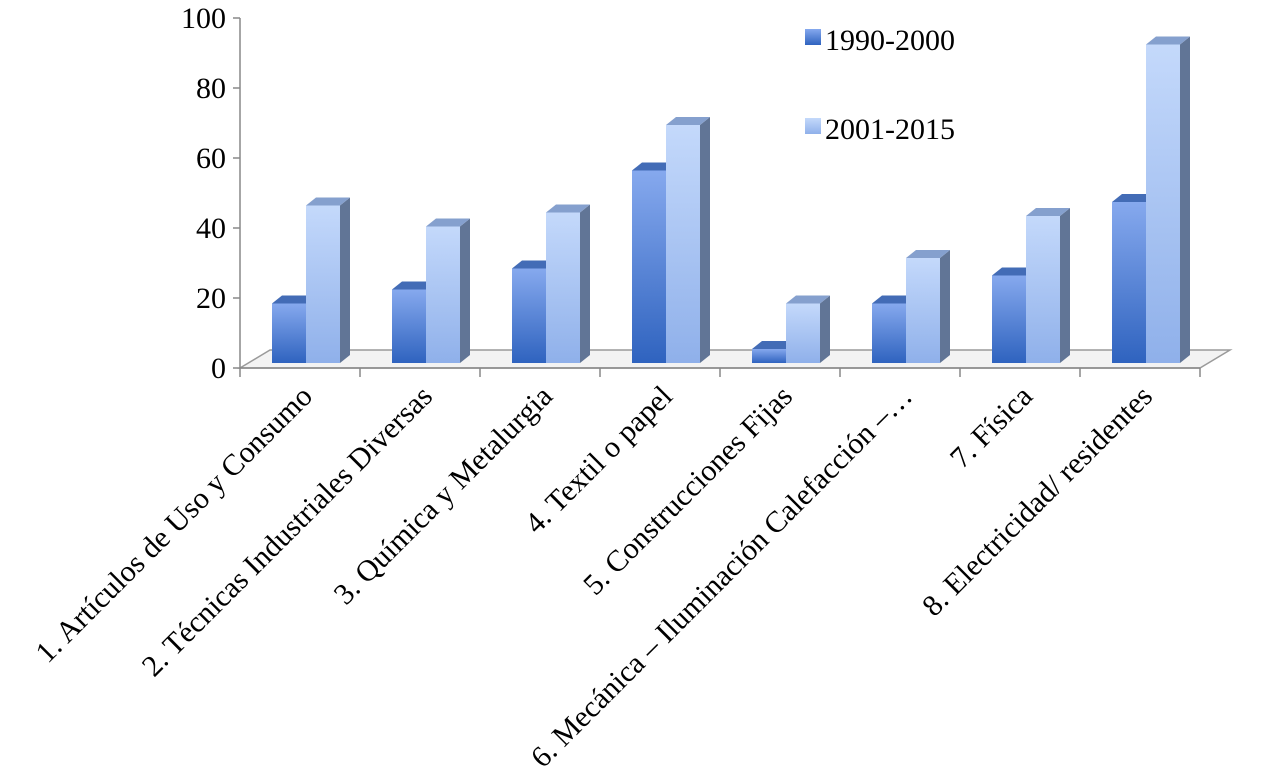 This screenshot has width=1261, height=780. What do you see at coordinates (218, 368) in the screenshot?
I see `y-tick-label: 0` at bounding box center [218, 368].